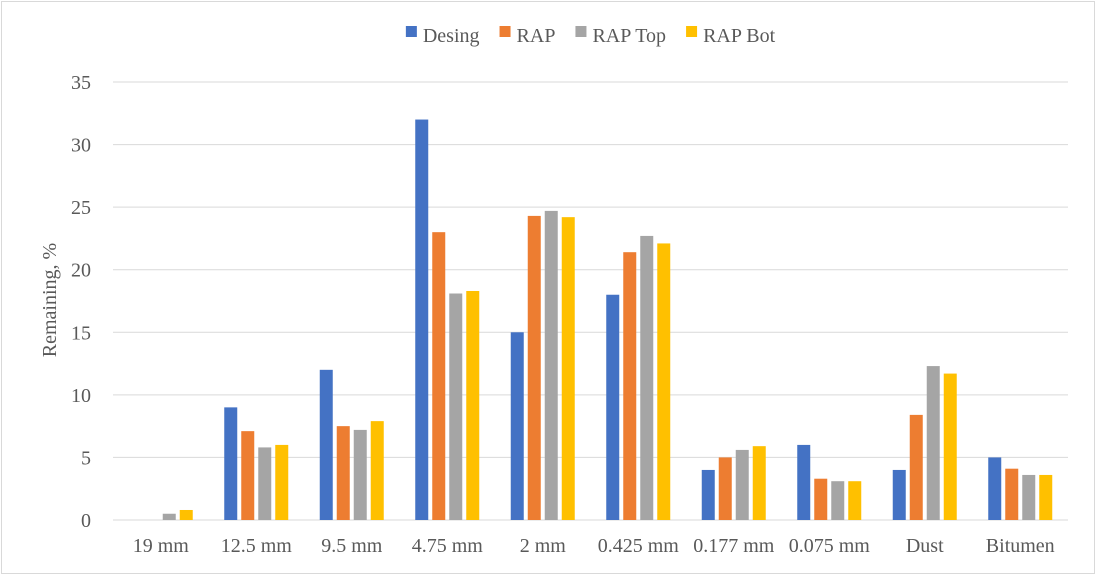  Describe the element at coordinates (639, 546) in the screenshot. I see `x-tick-label: 0.425 mm` at that location.